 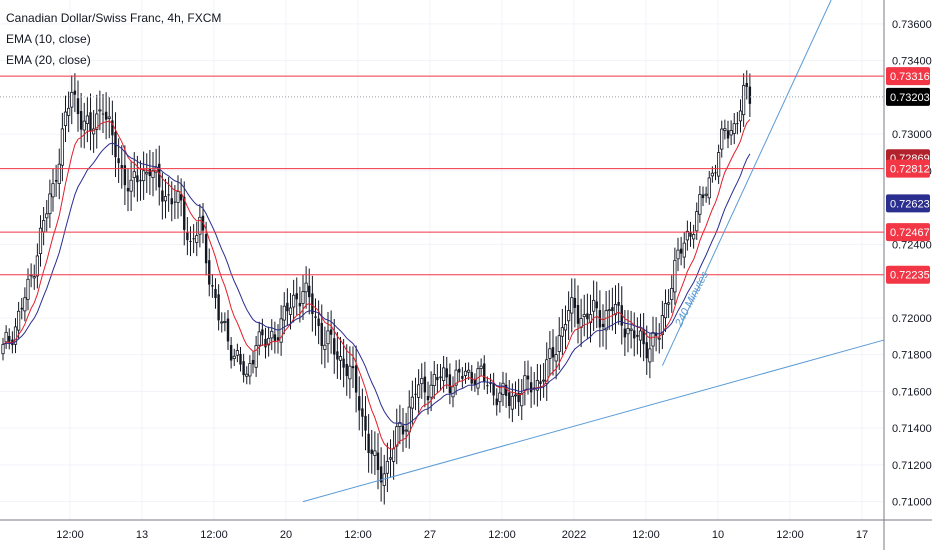 I want to click on x-tick-label: 12:00, so click(x=214, y=535).